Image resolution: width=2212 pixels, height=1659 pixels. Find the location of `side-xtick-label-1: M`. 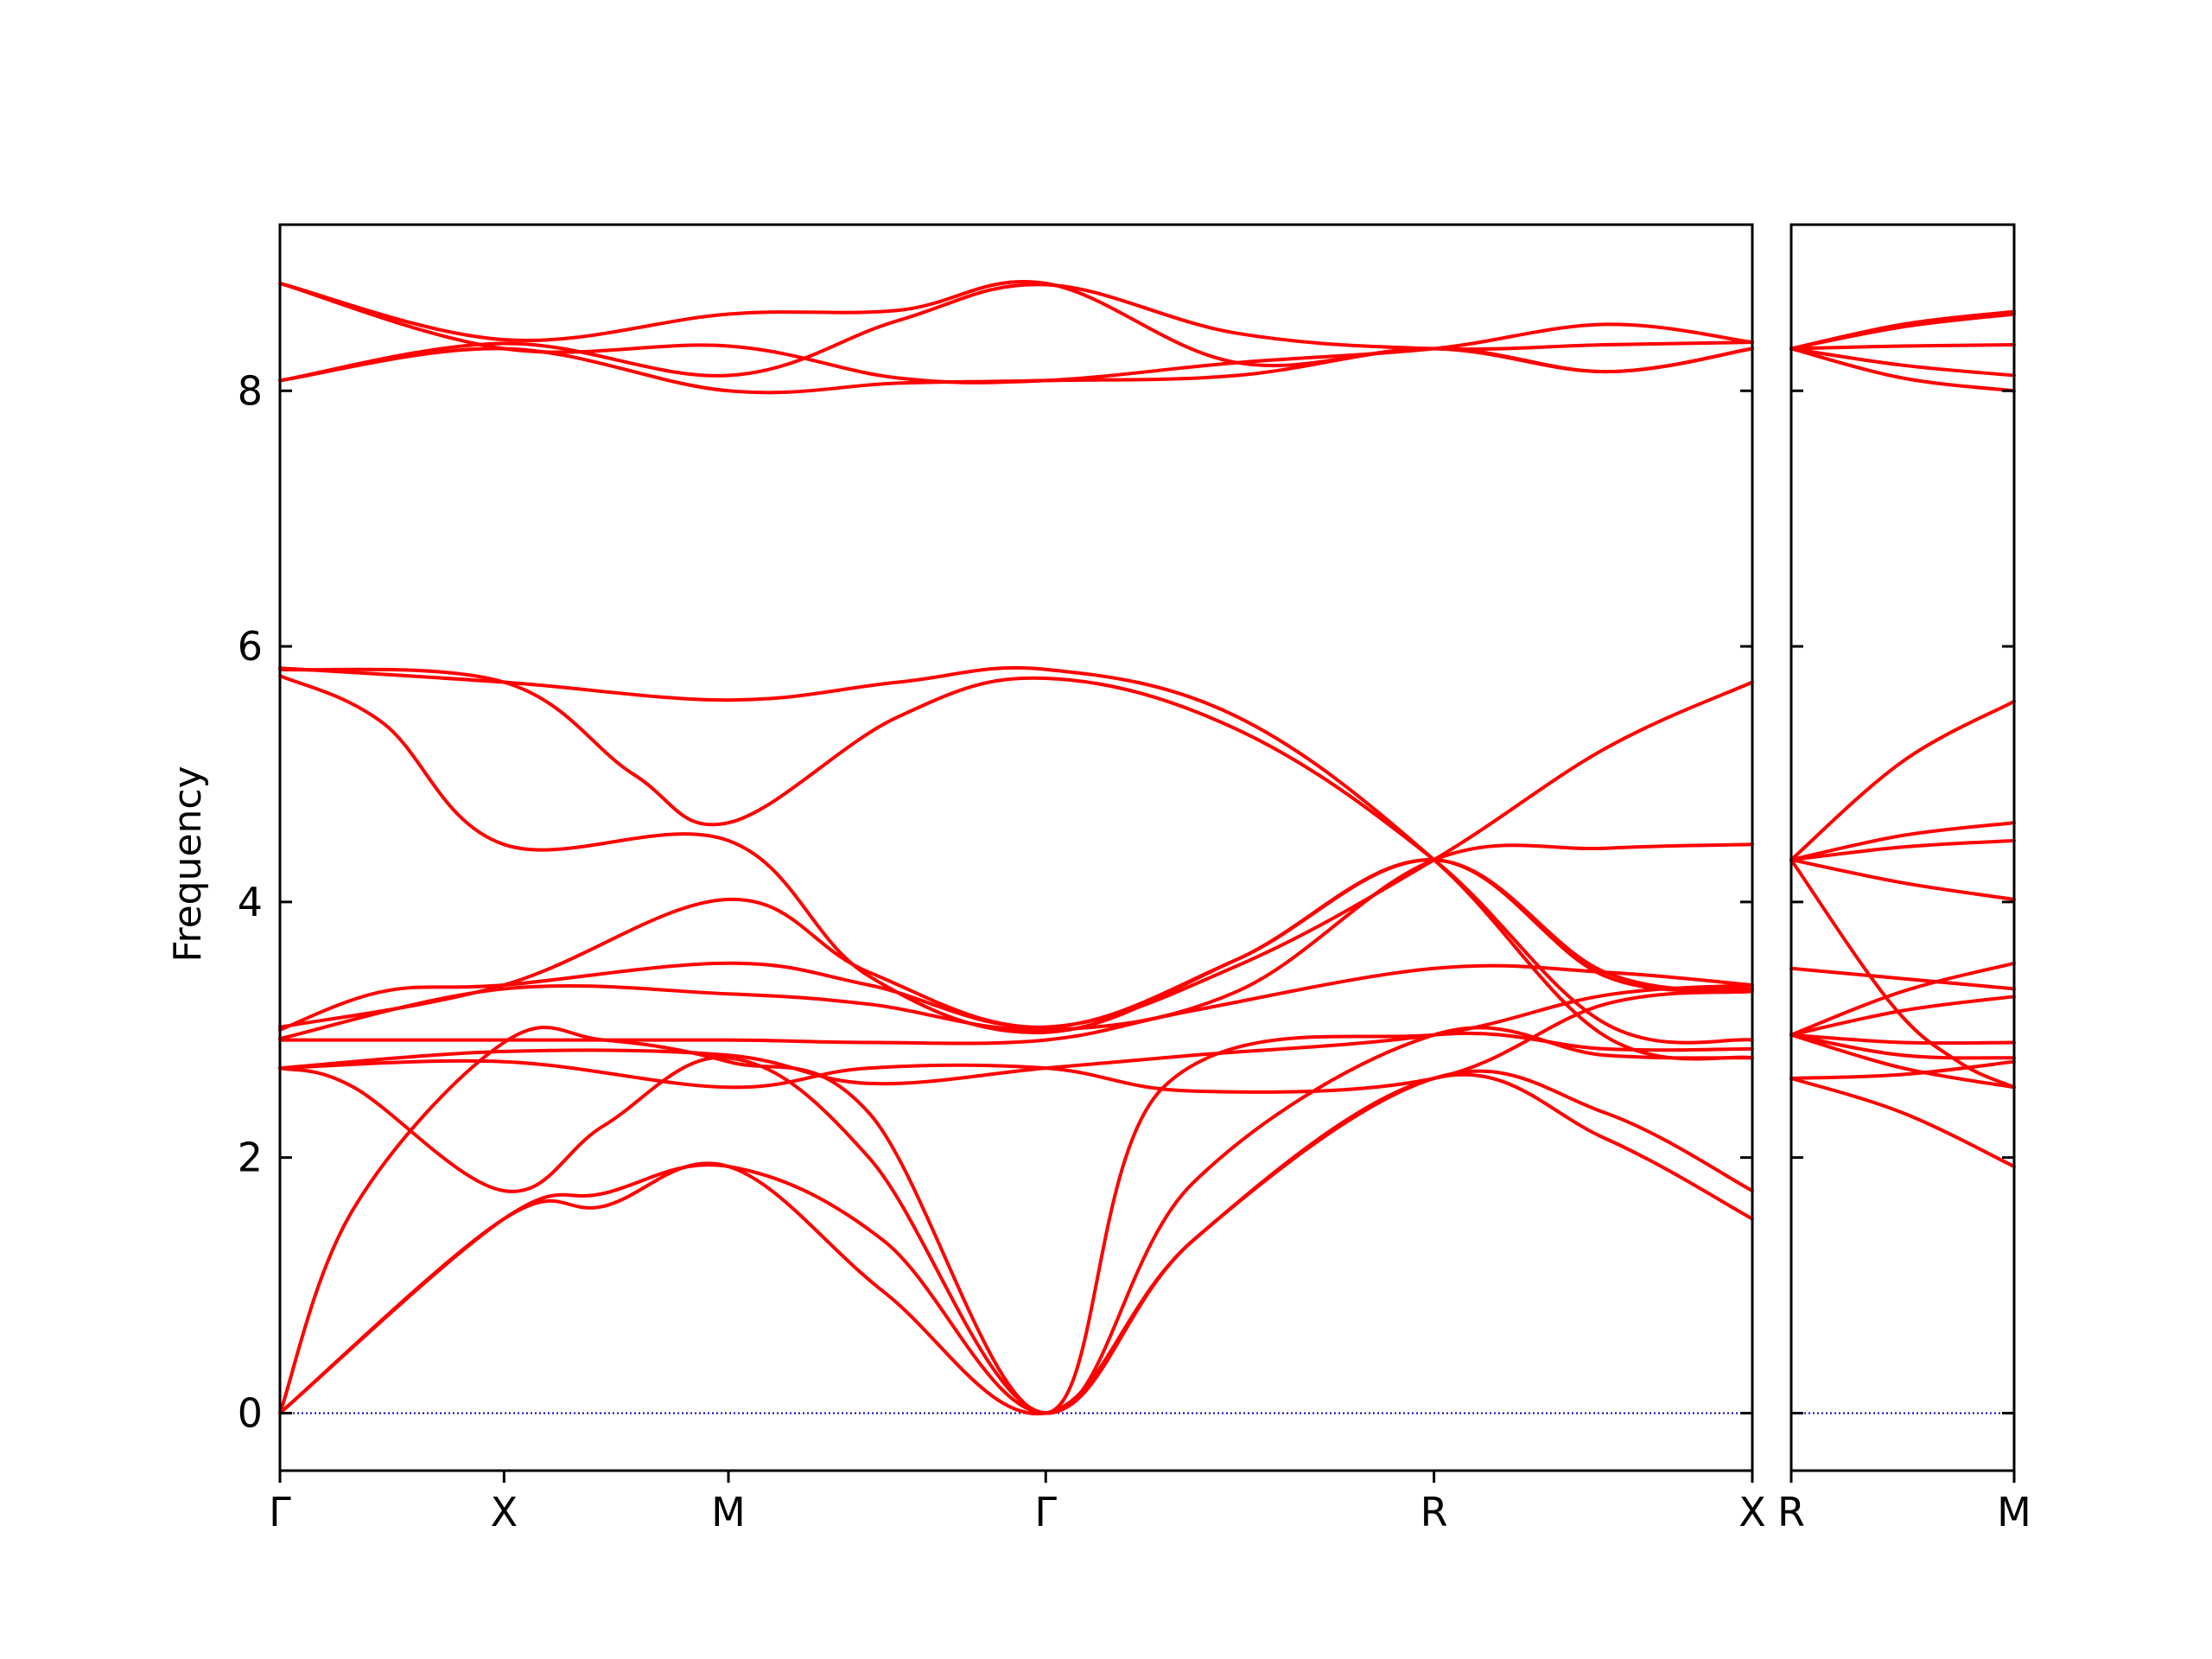

side-xtick-label-1: M is located at coordinates (2014, 1512).